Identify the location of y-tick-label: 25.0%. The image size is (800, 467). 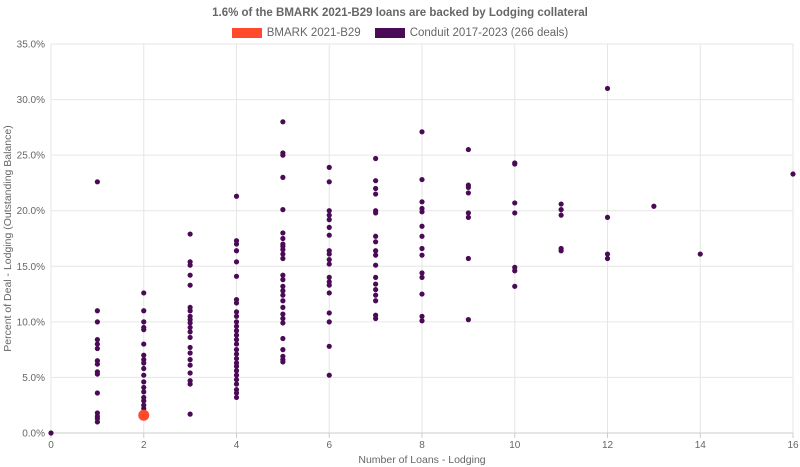
(31, 156).